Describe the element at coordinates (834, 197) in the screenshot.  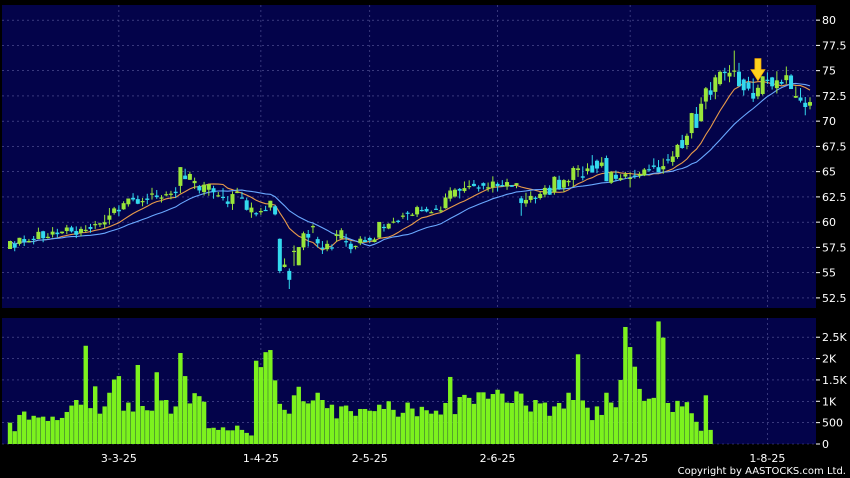
I see `price-tick-label: 62.5` at that location.